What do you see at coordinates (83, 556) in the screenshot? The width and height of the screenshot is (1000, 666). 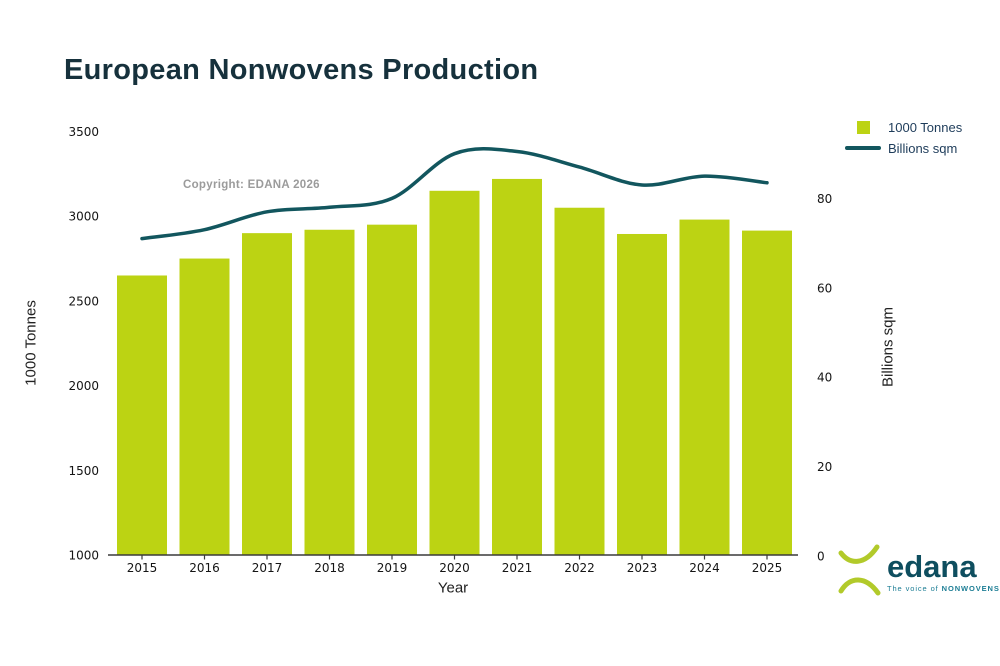 I see `y-left-tick-label-1000: 1000` at bounding box center [83, 556].